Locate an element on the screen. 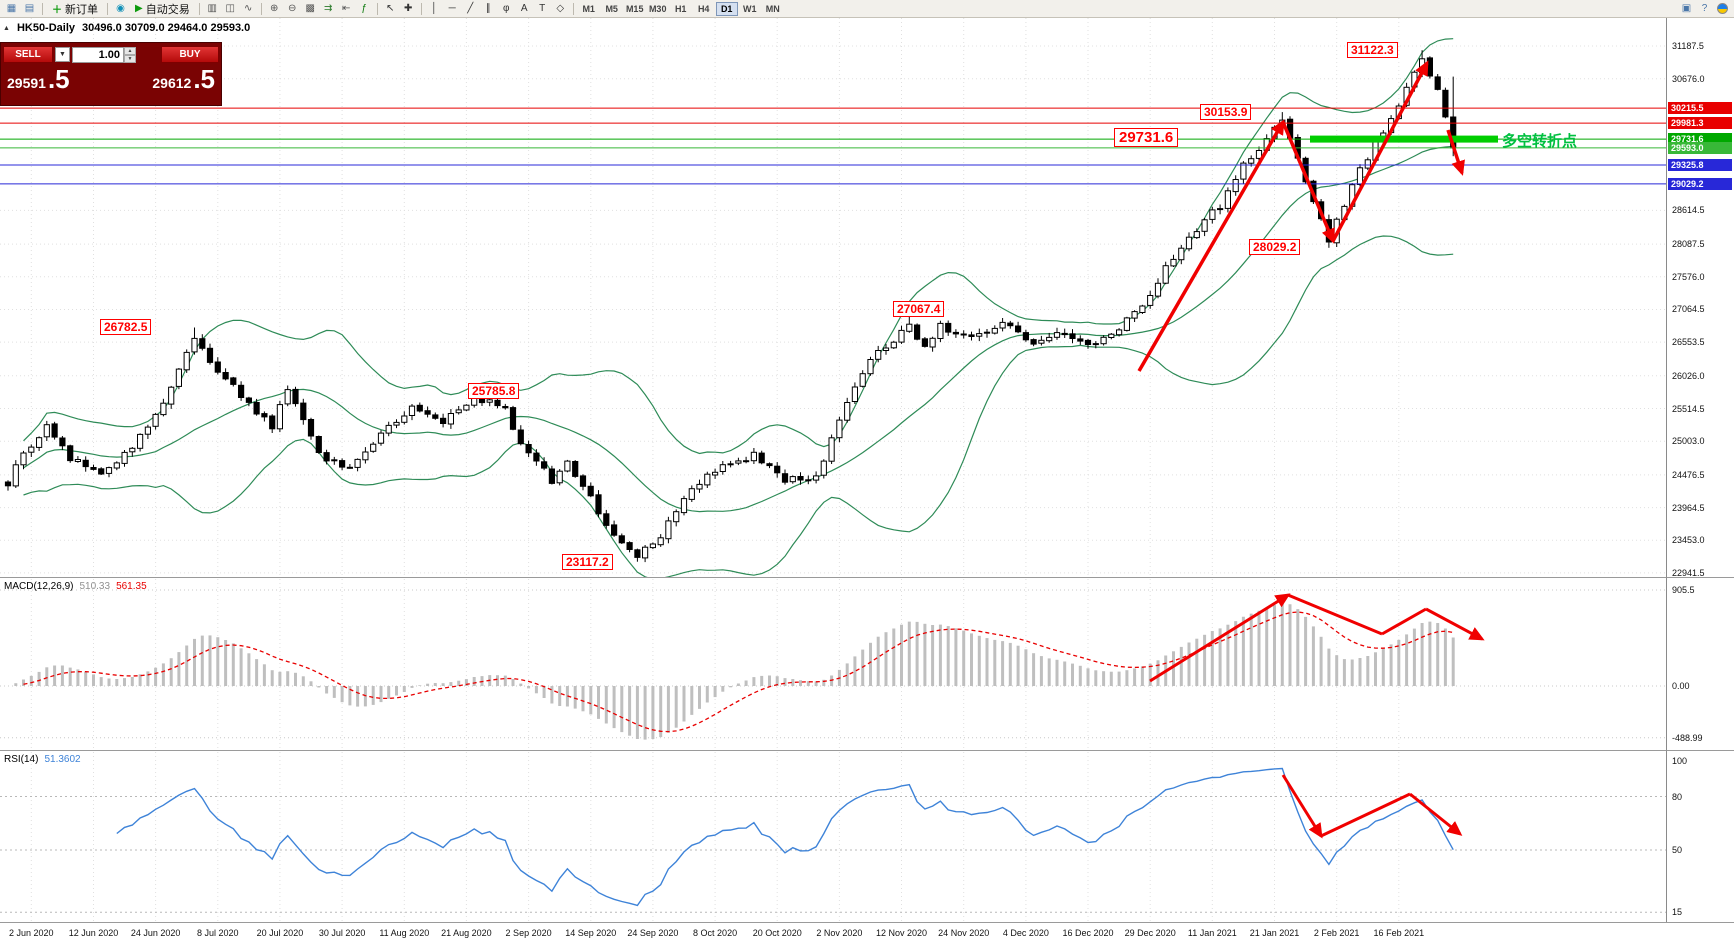 The width and height of the screenshot is (1734, 945). channel-icon: ∥ is located at coordinates (488, 8).